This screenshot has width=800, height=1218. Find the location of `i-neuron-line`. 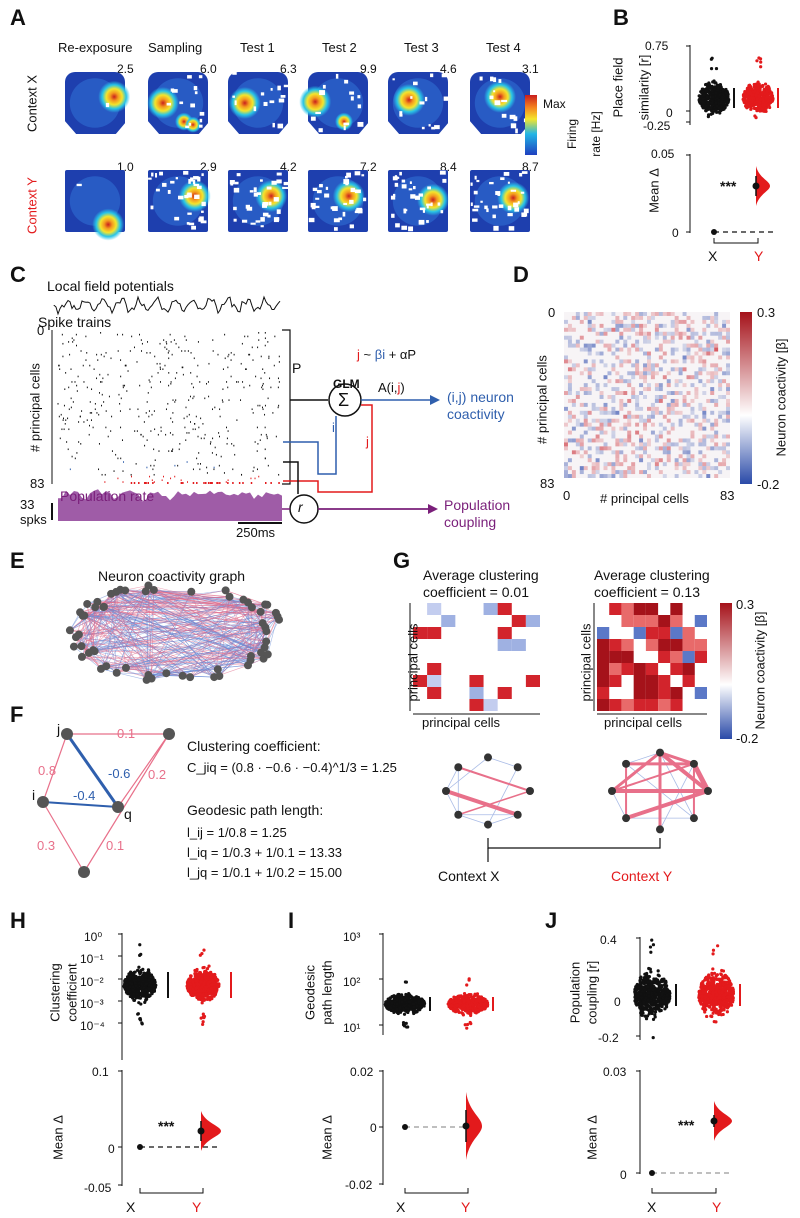

i-neuron-line is located at coordinates (310, 445).